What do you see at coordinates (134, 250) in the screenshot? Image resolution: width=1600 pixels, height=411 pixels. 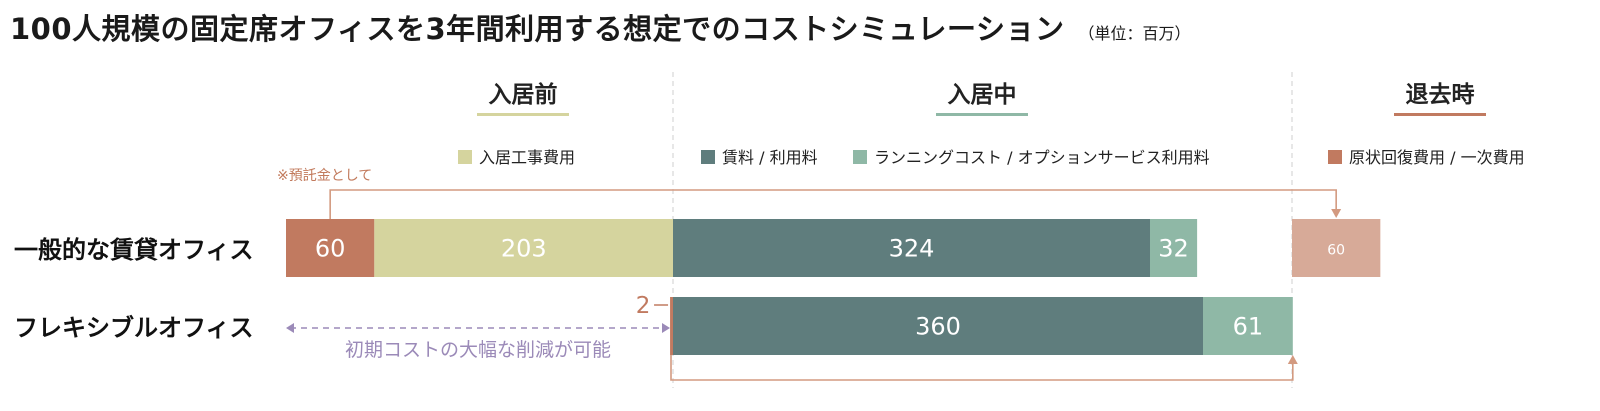 I see `row-label-1: 一般的な賃貸オフィス` at bounding box center [134, 250].